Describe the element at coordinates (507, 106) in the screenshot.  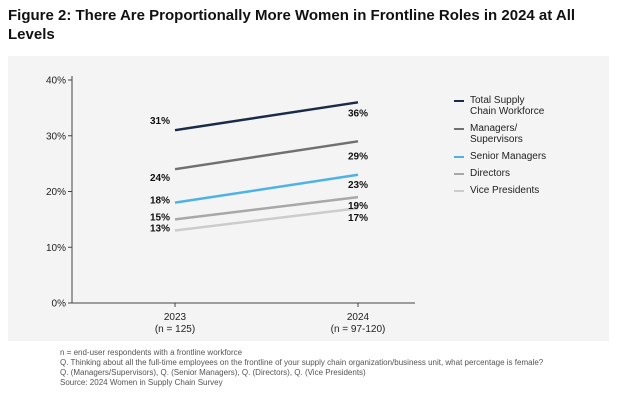
I see `legend-label: Total Supply Chain Workforce` at that location.